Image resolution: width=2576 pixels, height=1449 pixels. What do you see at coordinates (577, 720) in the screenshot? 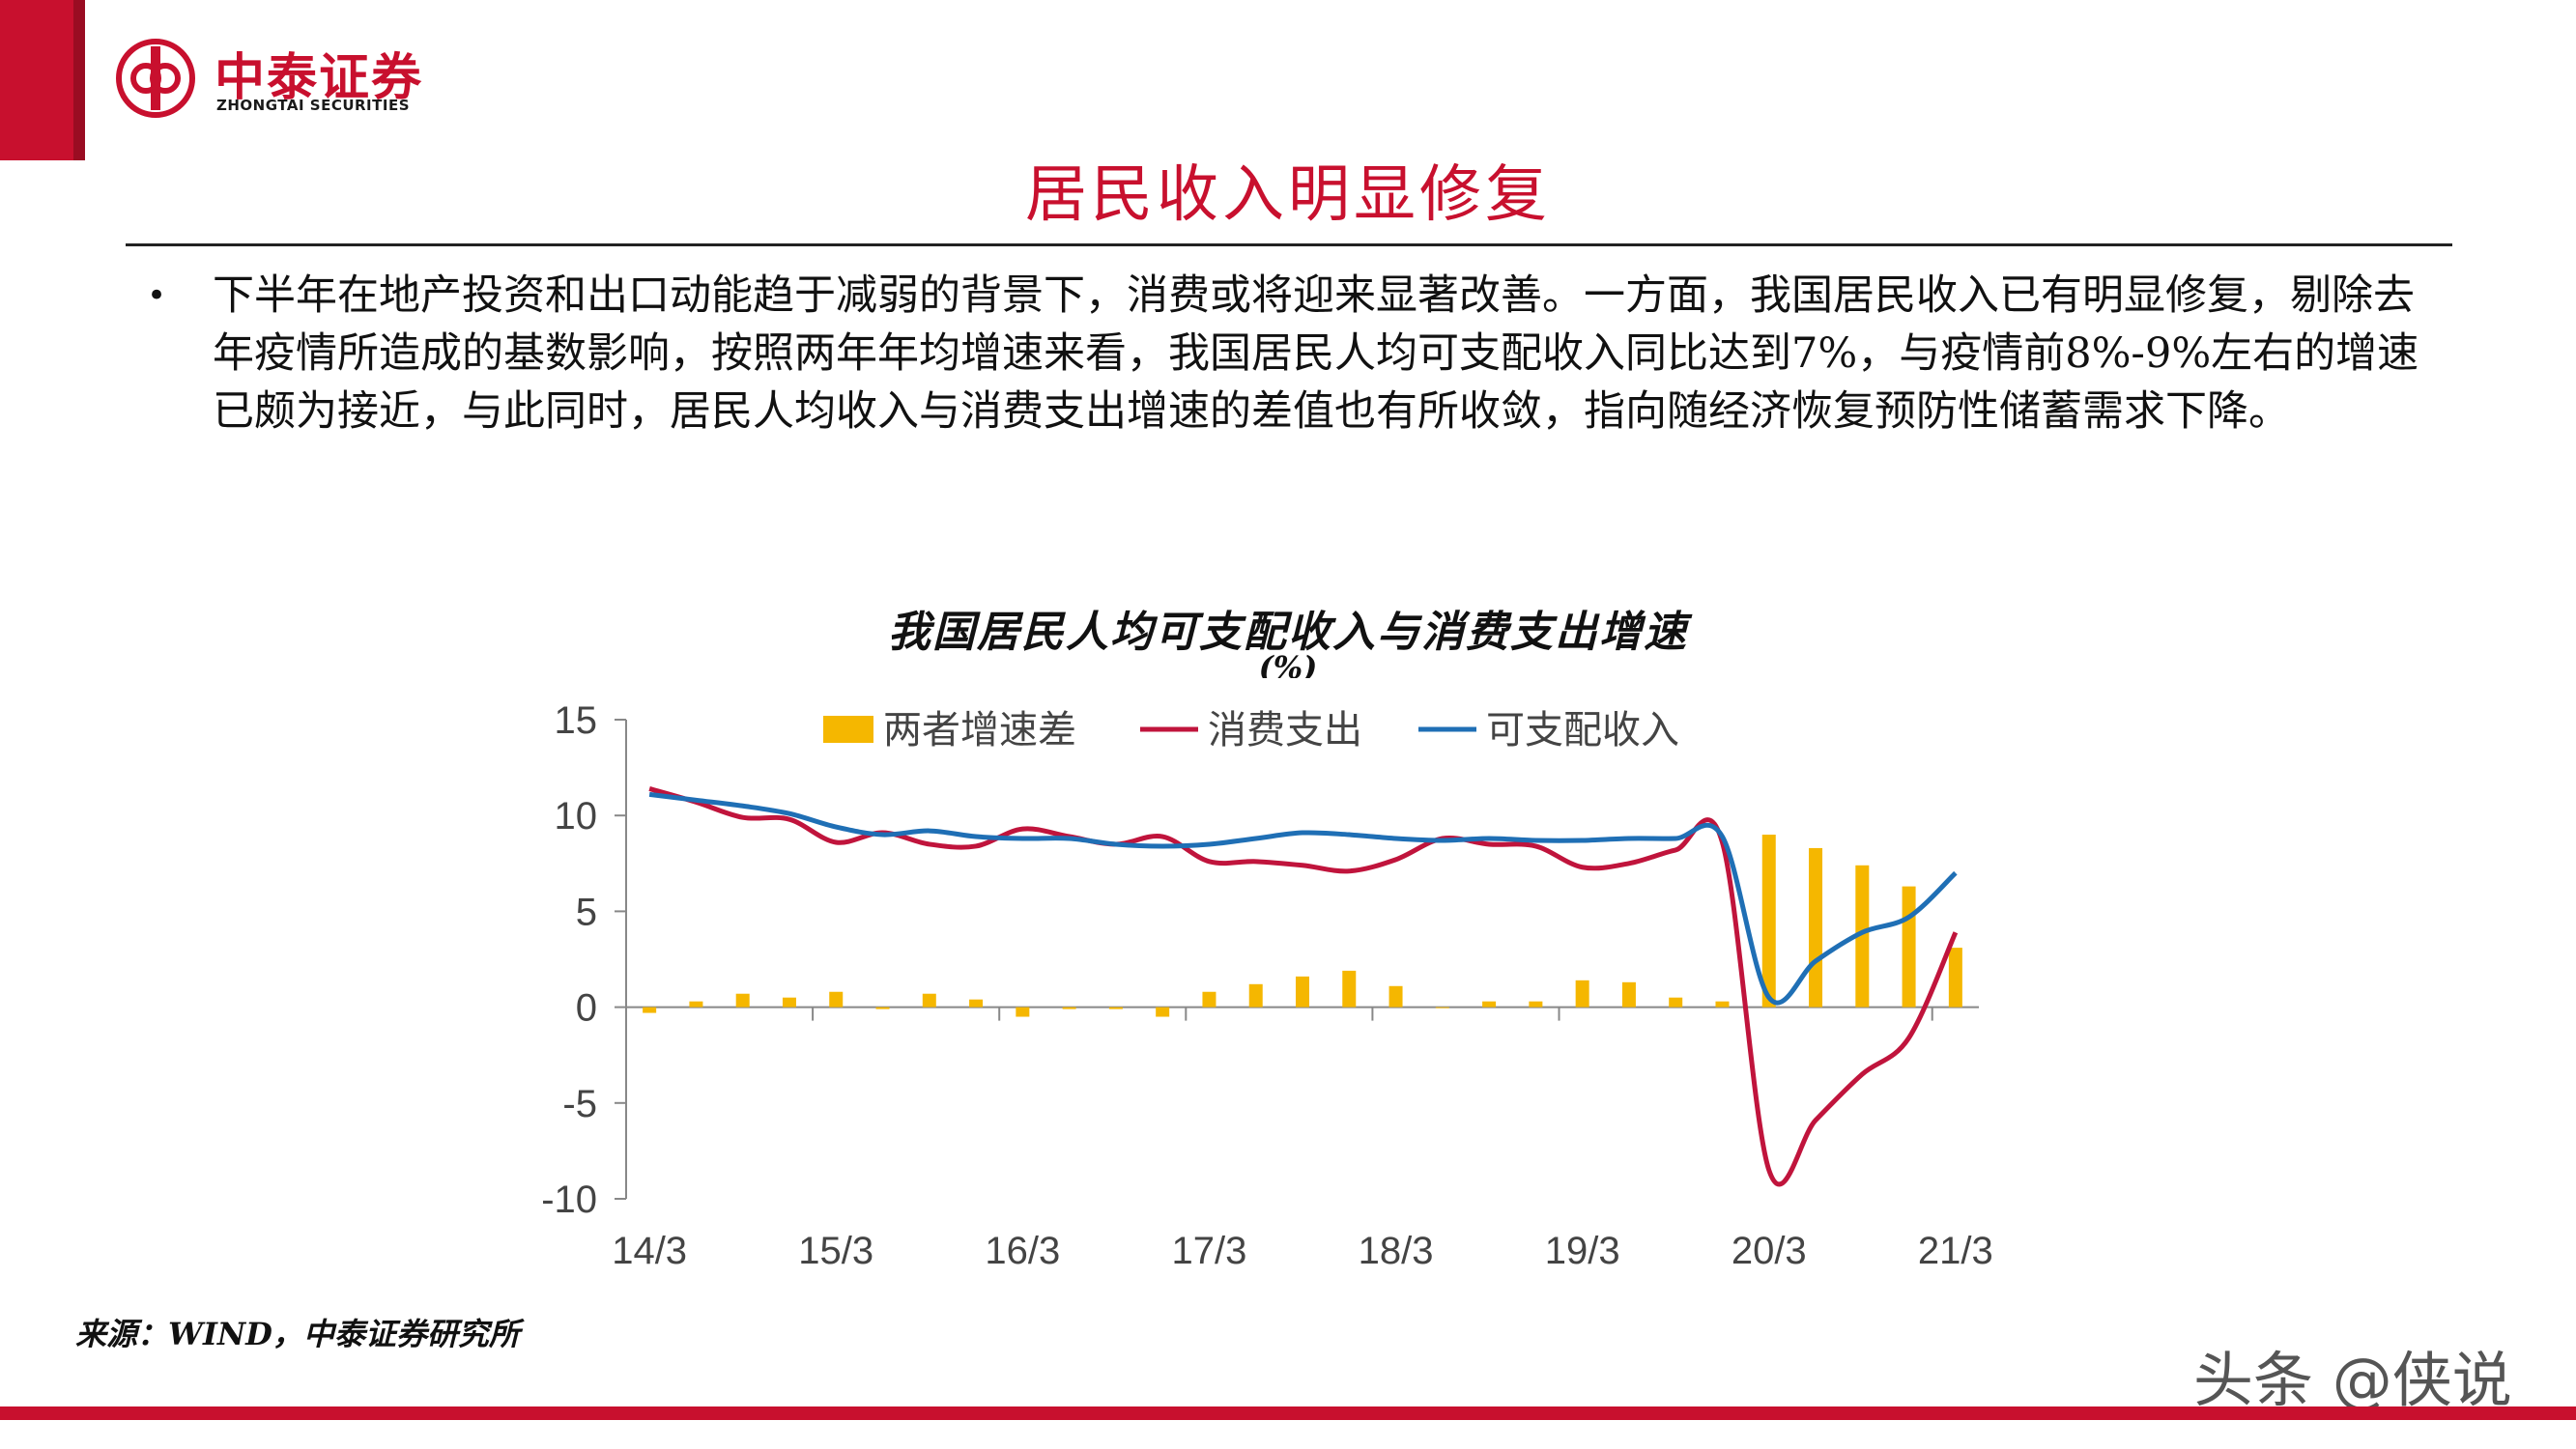
I see `y-tick-label: 15` at bounding box center [577, 720].